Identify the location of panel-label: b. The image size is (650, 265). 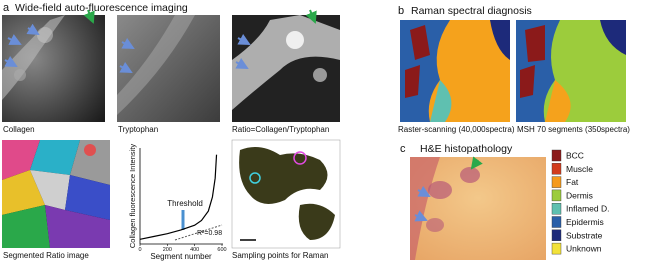
(401, 11).